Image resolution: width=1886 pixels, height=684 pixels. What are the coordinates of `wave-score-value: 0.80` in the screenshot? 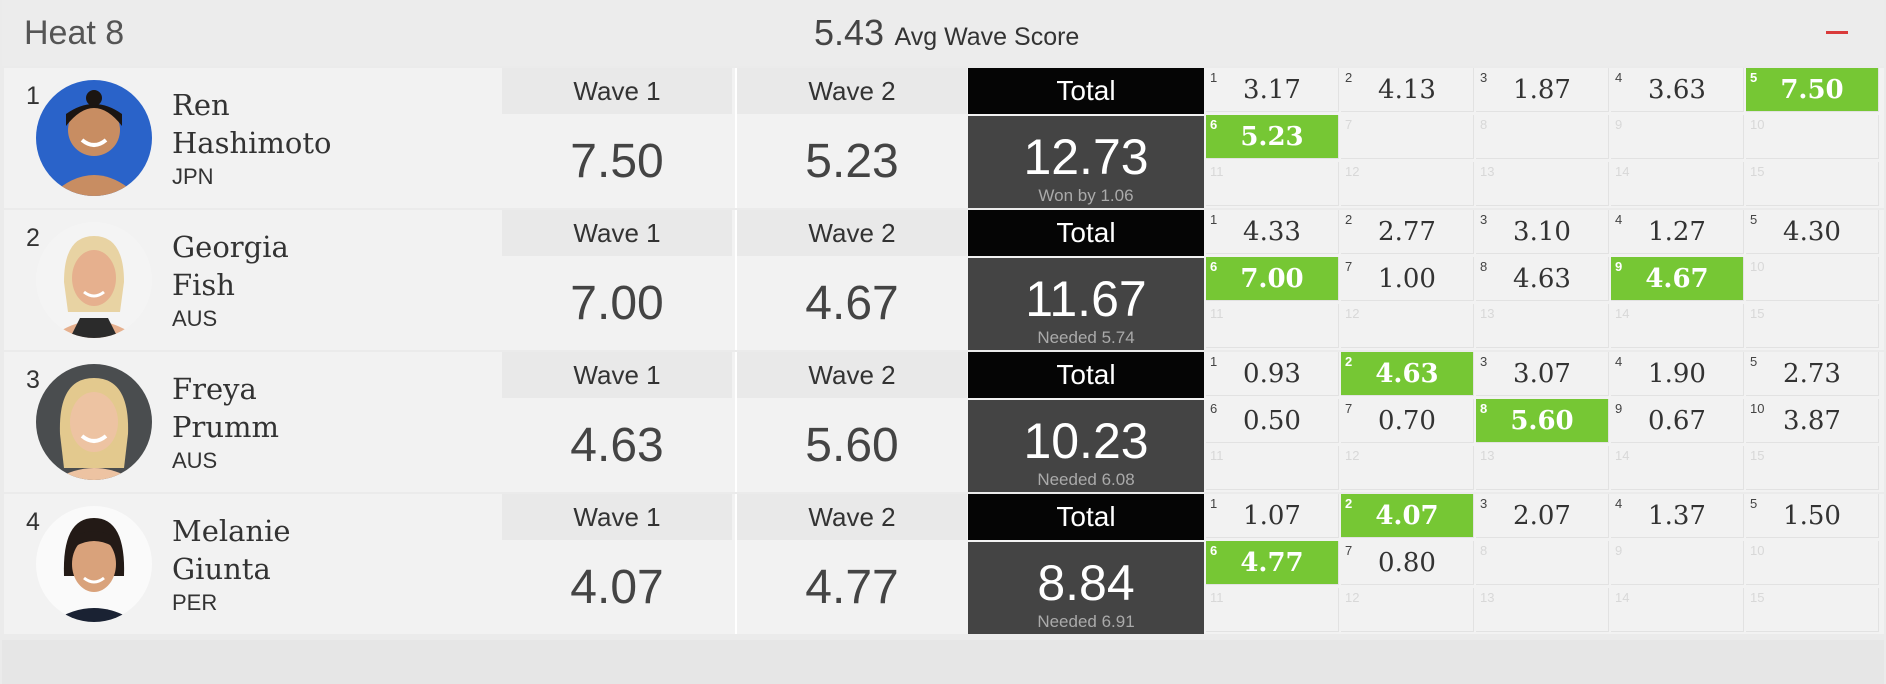 It's located at (1407, 563).